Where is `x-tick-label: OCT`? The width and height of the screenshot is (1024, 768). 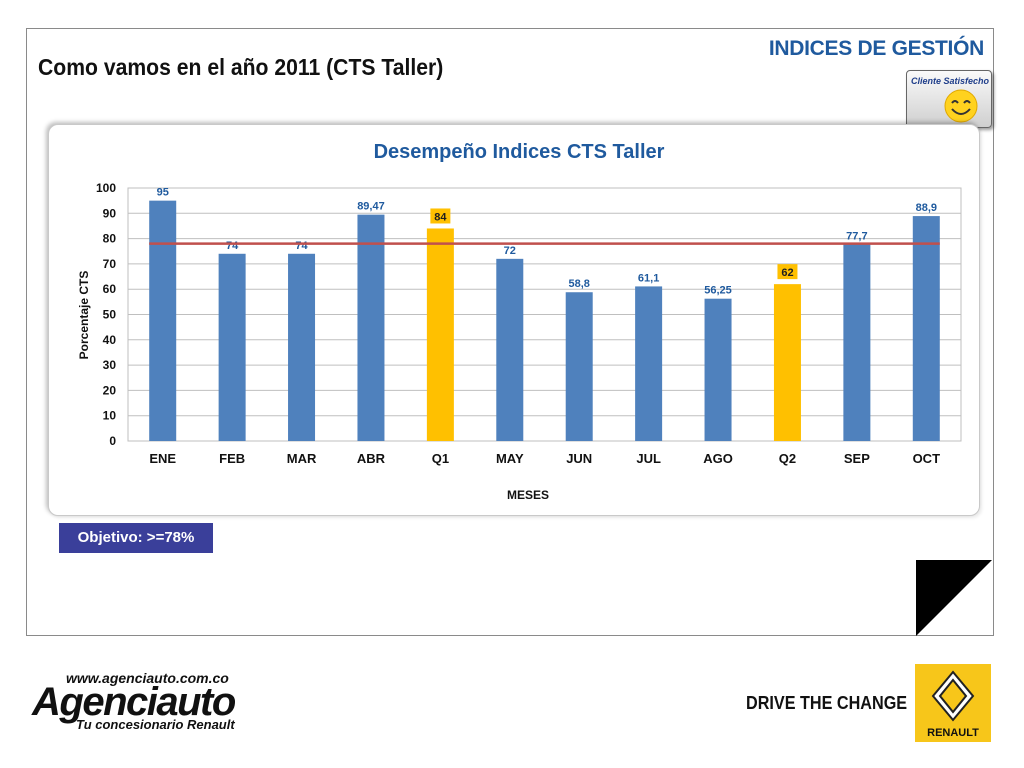
x-tick-label: OCT is located at coordinates (927, 458).